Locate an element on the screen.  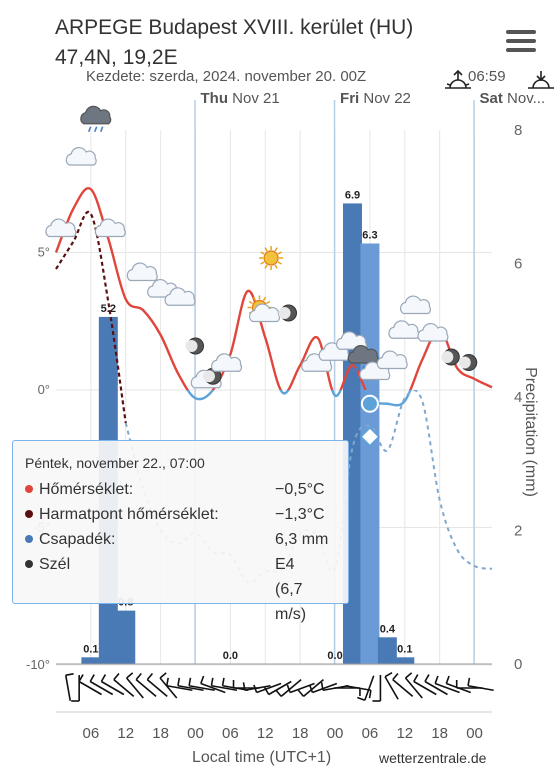
x-tick-label: 06 is located at coordinates (370, 733).